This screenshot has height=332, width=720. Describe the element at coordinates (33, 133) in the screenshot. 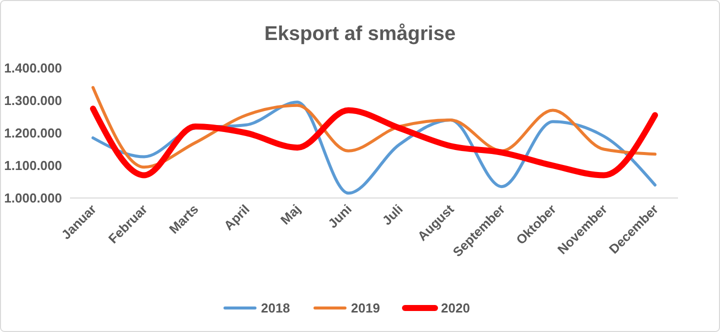

I see `y-tick-label: 1.200.000` at that location.